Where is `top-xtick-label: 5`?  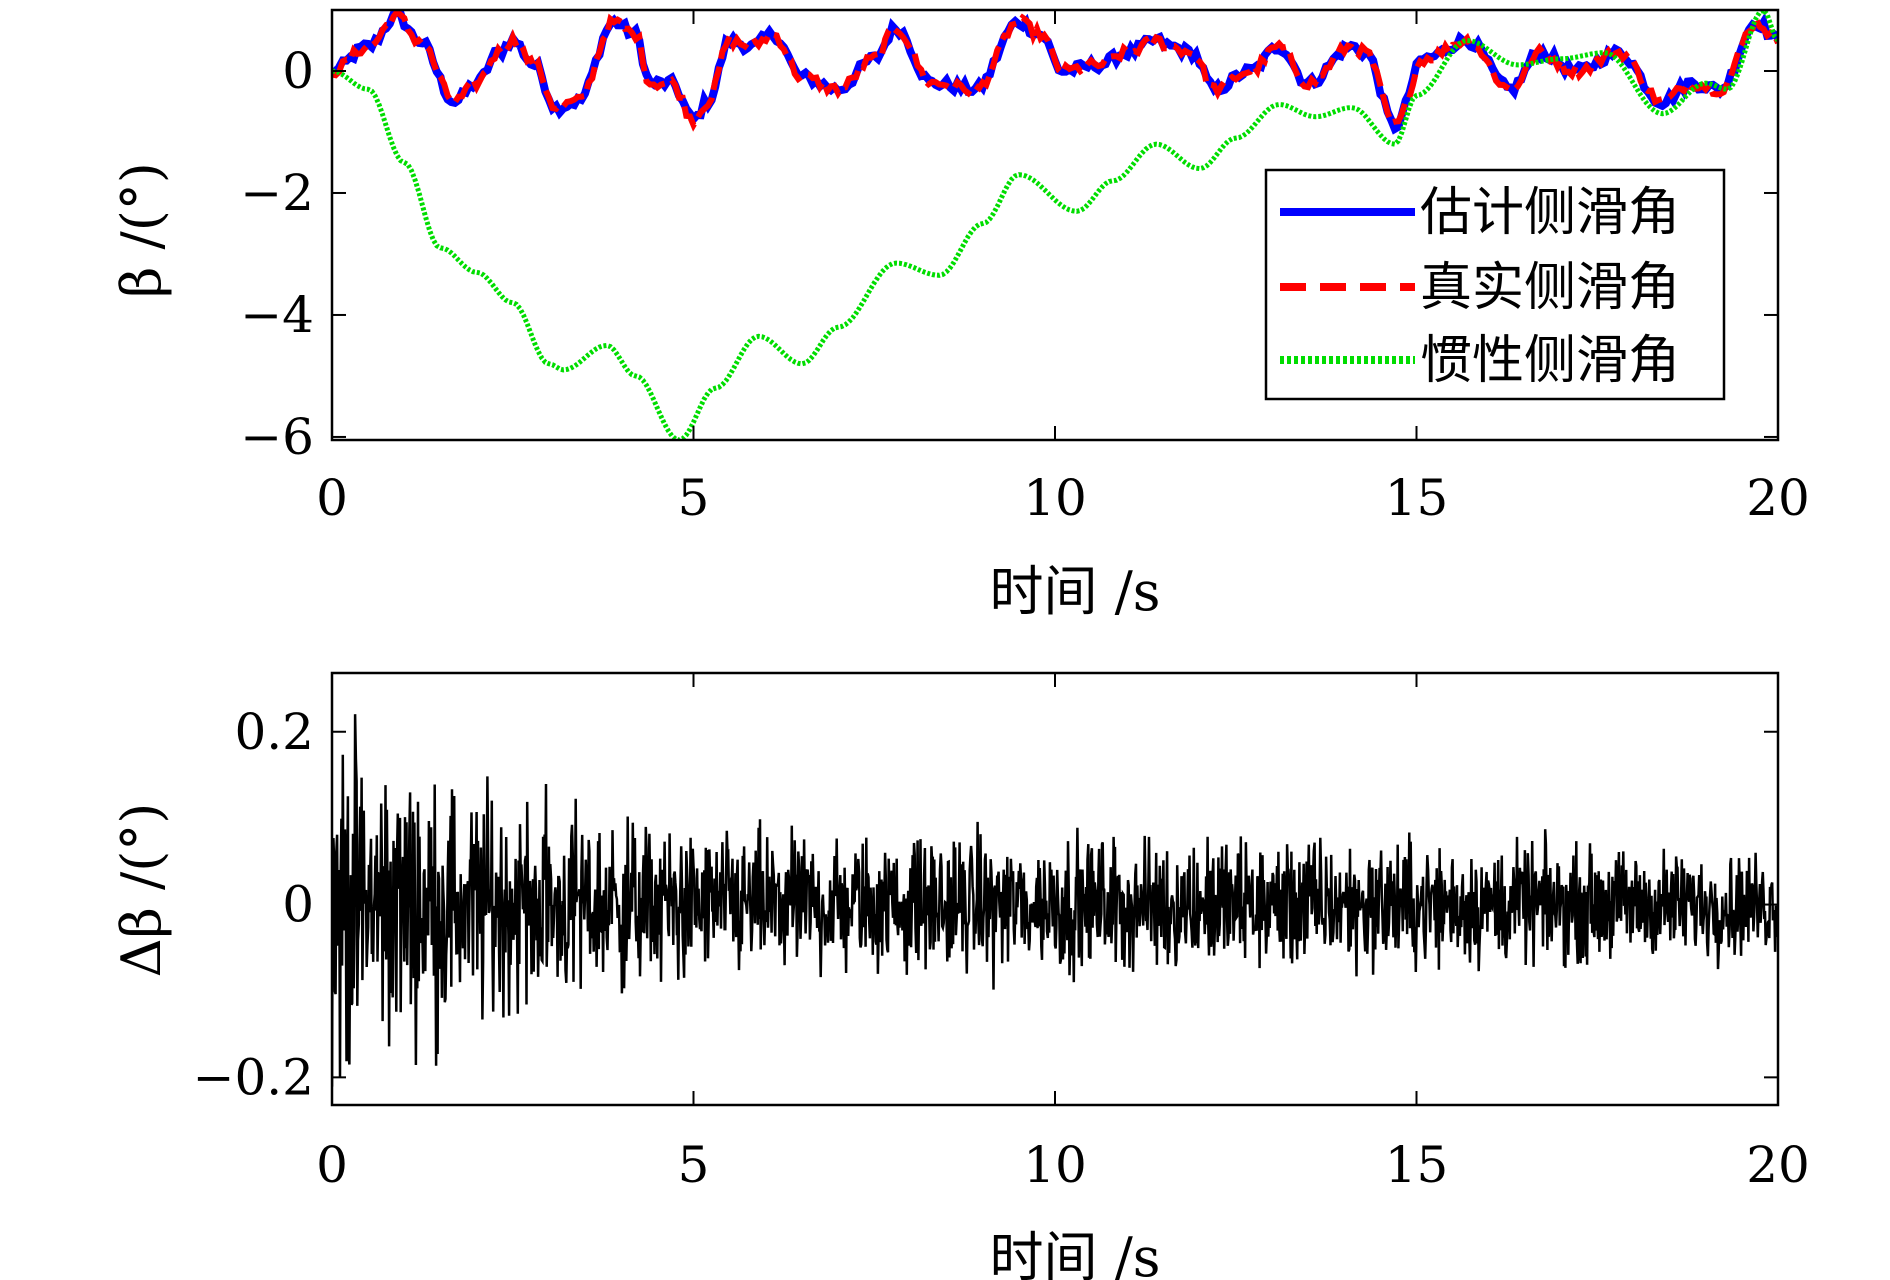
top-xtick-label: 5 is located at coordinates (694, 498).